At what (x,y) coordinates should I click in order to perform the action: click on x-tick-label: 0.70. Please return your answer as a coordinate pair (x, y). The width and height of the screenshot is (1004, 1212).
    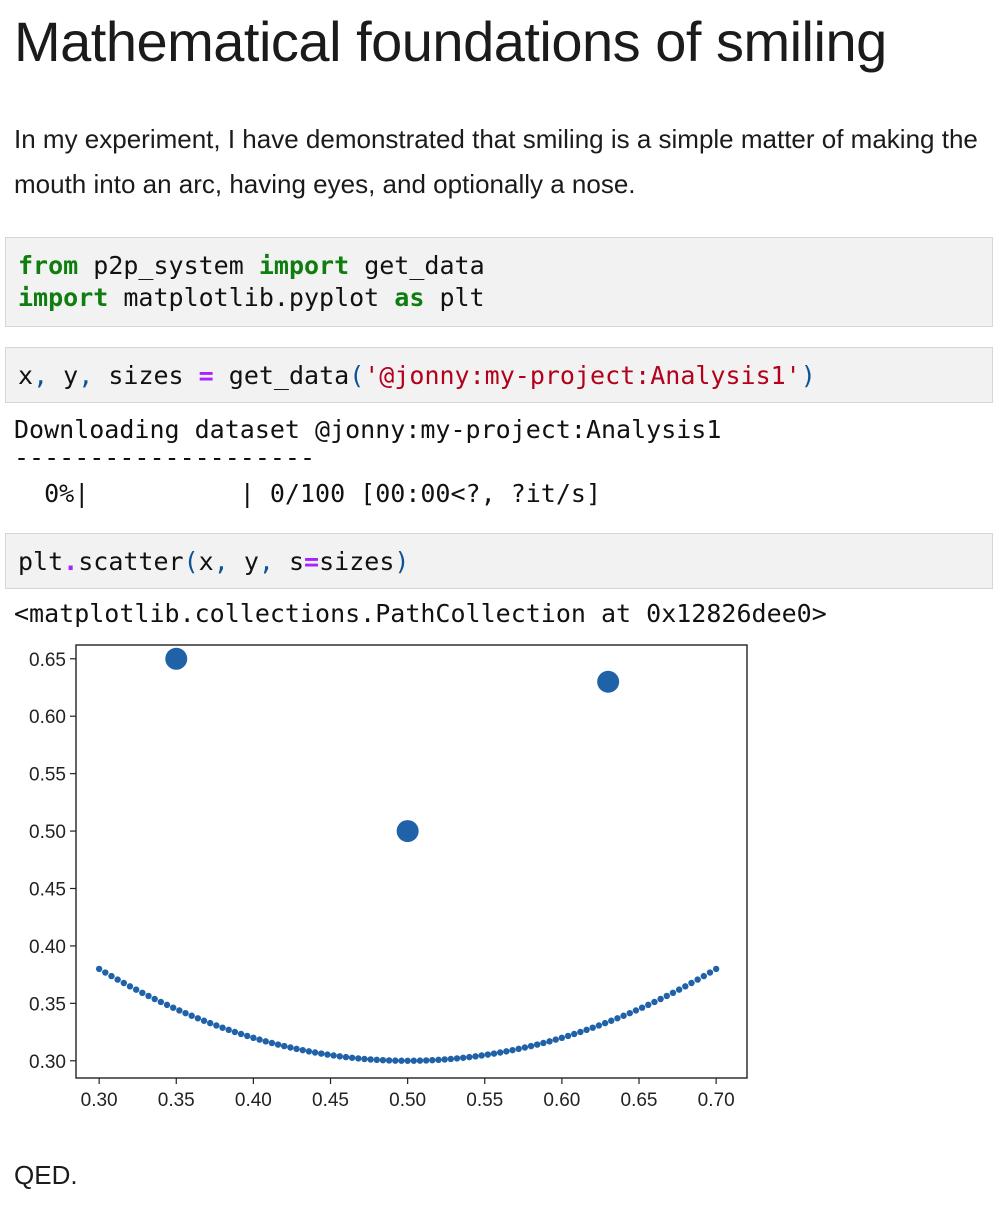
    Looking at the image, I should click on (716, 1100).